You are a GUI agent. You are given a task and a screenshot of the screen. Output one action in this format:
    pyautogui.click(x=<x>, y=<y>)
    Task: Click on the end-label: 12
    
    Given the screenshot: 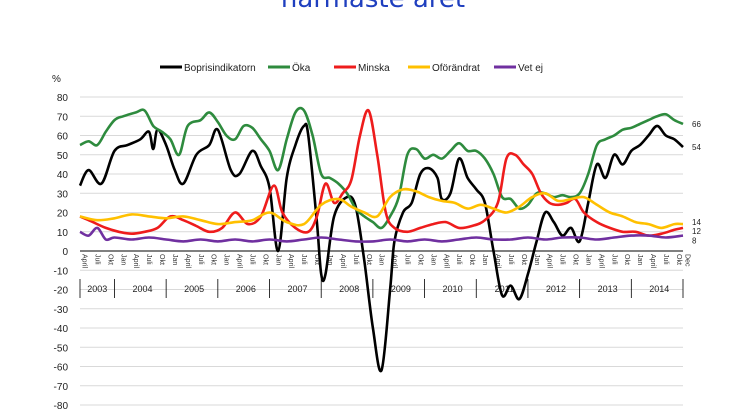 What is the action you would take?
    pyautogui.click(x=696, y=231)
    